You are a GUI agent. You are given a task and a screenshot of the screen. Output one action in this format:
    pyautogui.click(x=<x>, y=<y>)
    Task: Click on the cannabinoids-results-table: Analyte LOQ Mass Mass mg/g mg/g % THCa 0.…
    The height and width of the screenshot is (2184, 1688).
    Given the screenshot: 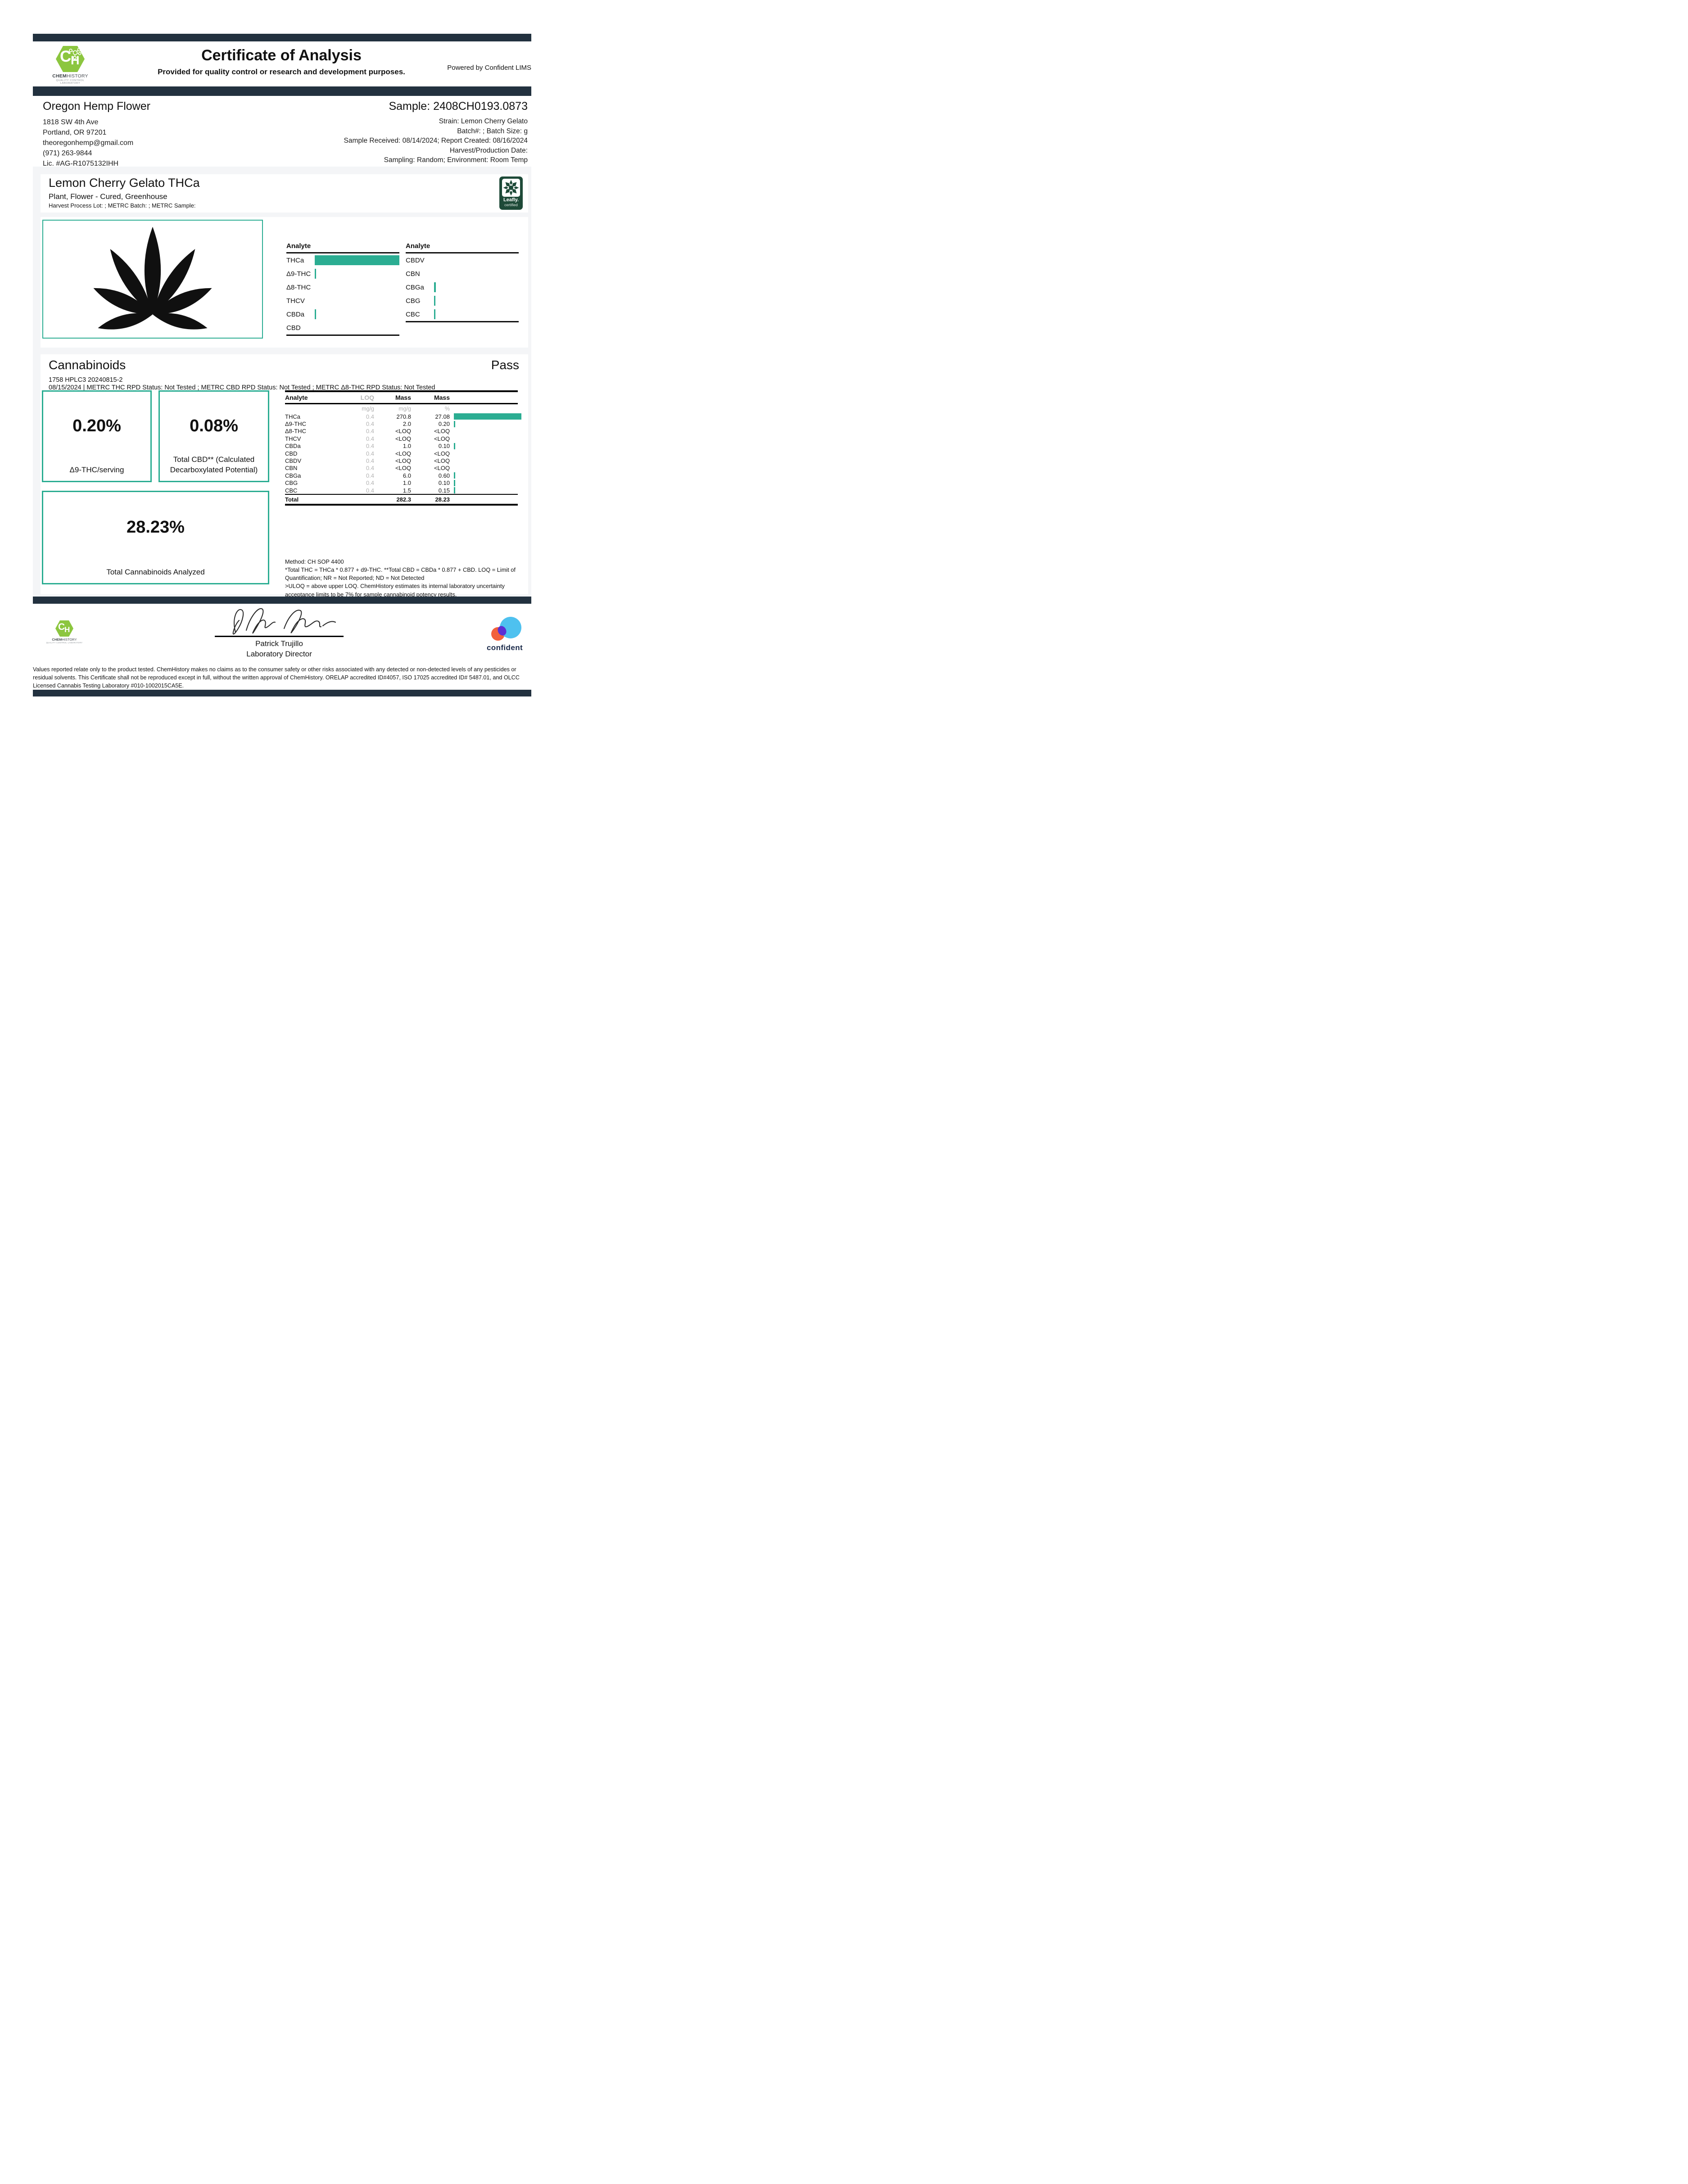 What is the action you would take?
    pyautogui.click(x=403, y=448)
    